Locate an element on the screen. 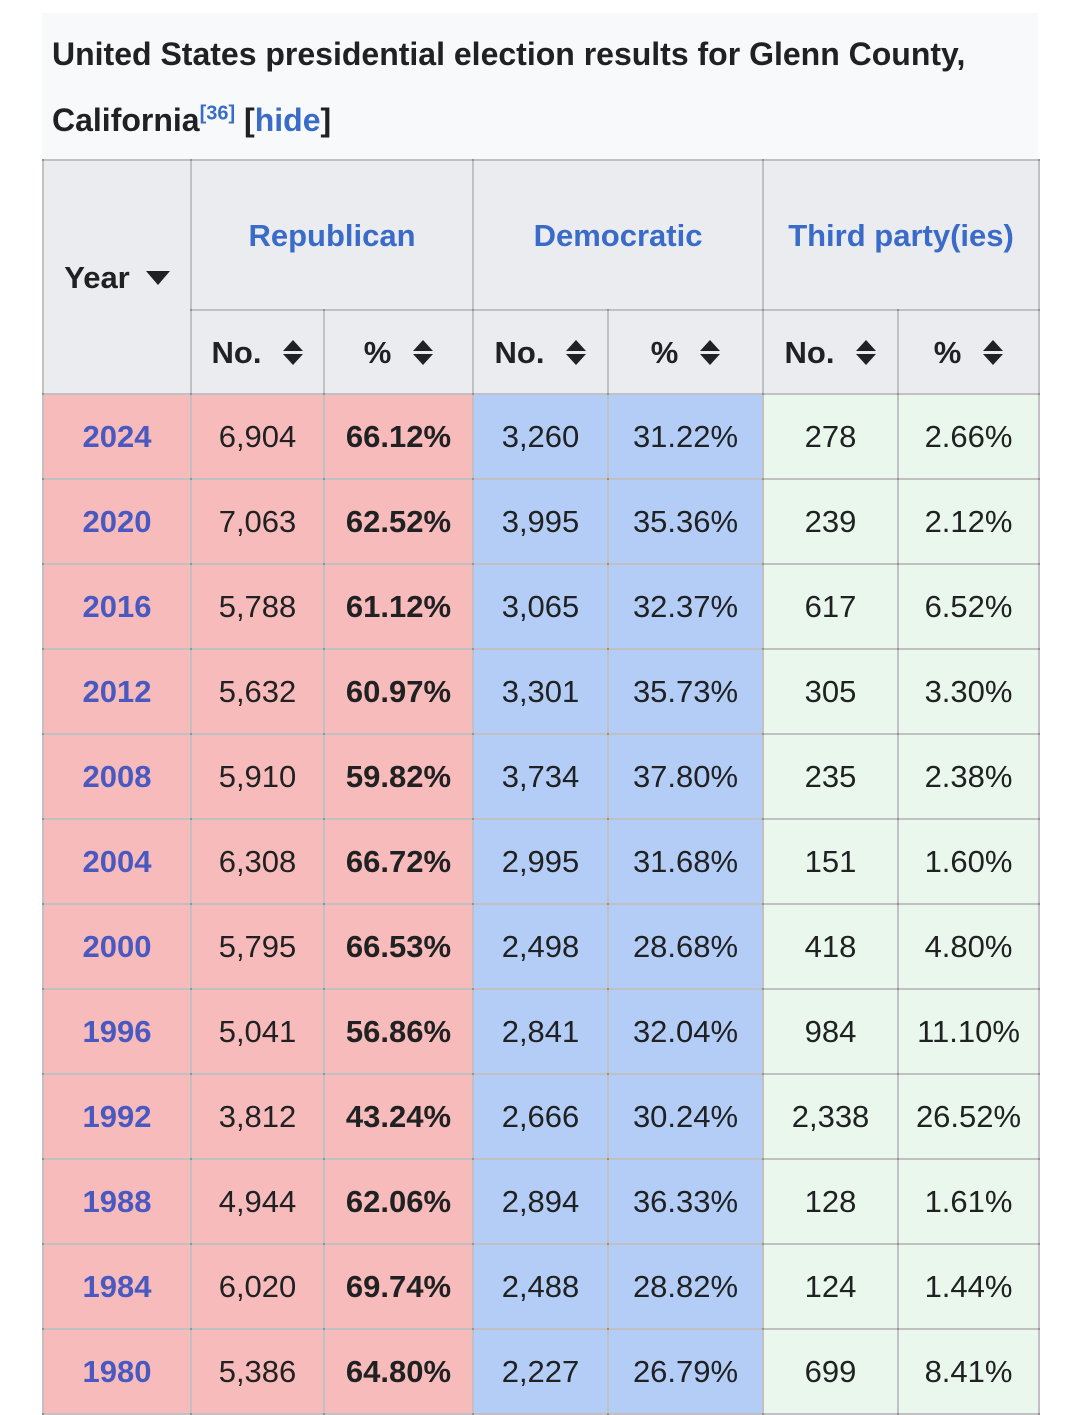 Image resolution: width=1080 pixels, height=1415 pixels. democratic-votes-cell: 3,260 is located at coordinates (540, 436).